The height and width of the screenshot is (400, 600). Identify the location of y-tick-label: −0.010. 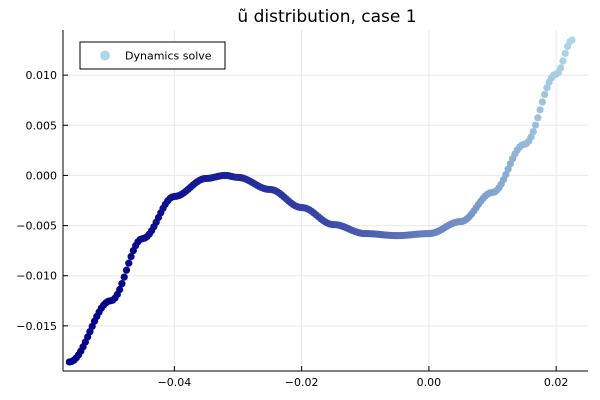
(36, 276).